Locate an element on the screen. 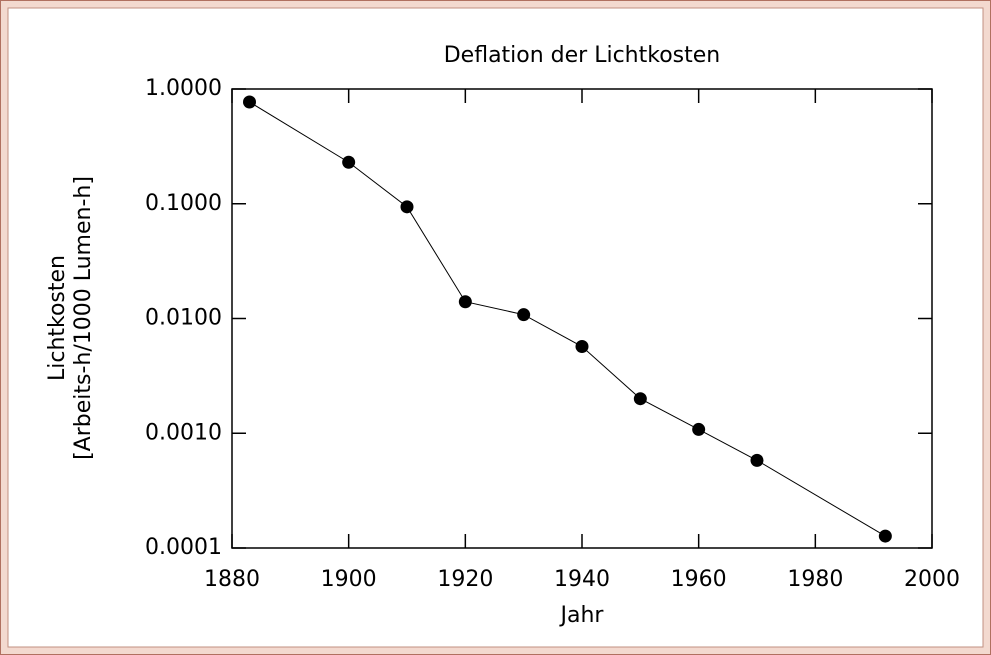 The height and width of the screenshot is (655, 991). x-tick-label: 1880 is located at coordinates (232, 579).